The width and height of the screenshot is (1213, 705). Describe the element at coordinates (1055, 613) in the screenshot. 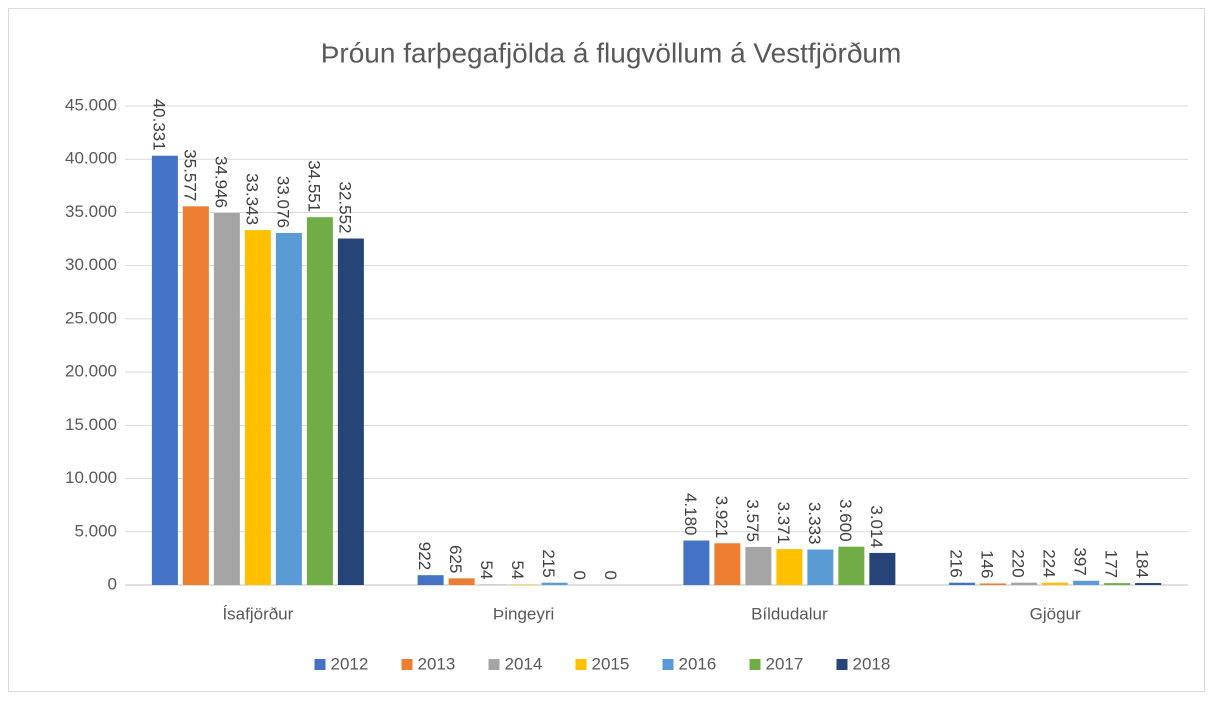

I see `x-tick-label: Gjögur` at that location.